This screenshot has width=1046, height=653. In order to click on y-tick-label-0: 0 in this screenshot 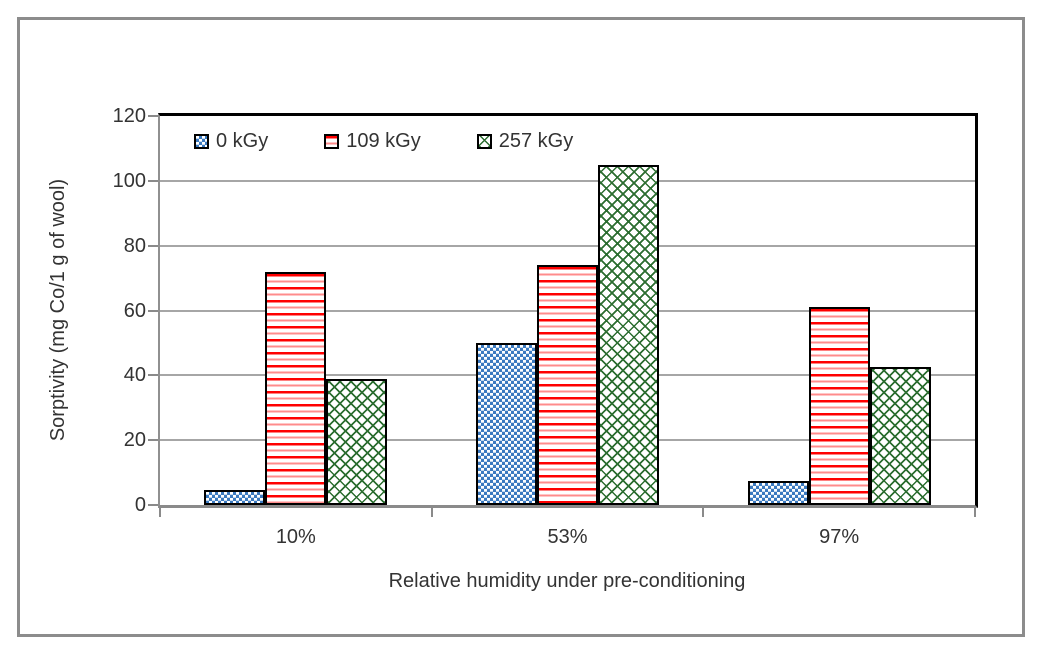, I will do `click(140, 505)`.